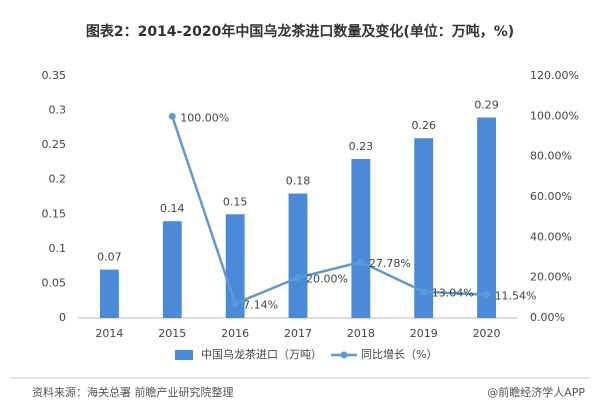 Image resolution: width=600 pixels, height=413 pixels. What do you see at coordinates (58, 179) in the screenshot?
I see `y-tick-label: 0.2` at bounding box center [58, 179].